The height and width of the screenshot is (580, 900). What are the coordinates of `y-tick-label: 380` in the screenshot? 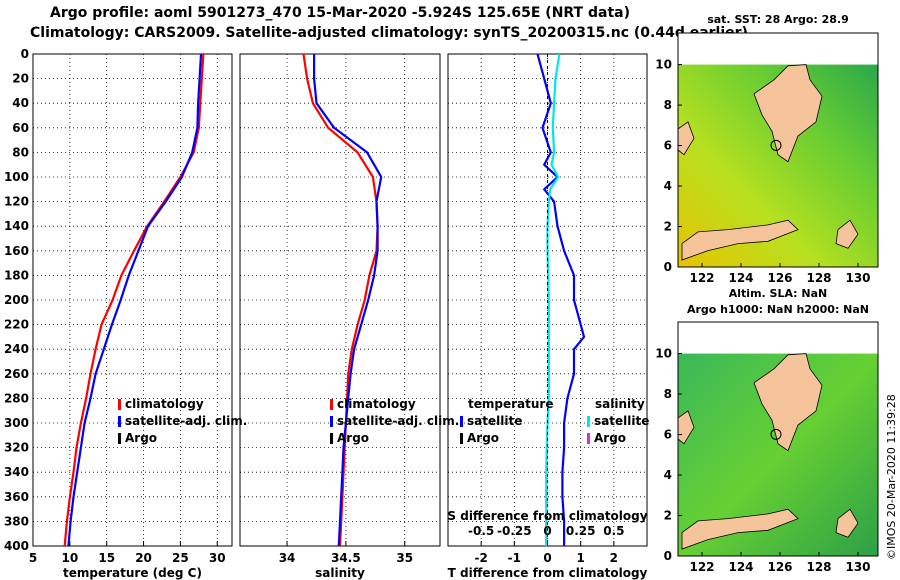 It's located at (16, 521).